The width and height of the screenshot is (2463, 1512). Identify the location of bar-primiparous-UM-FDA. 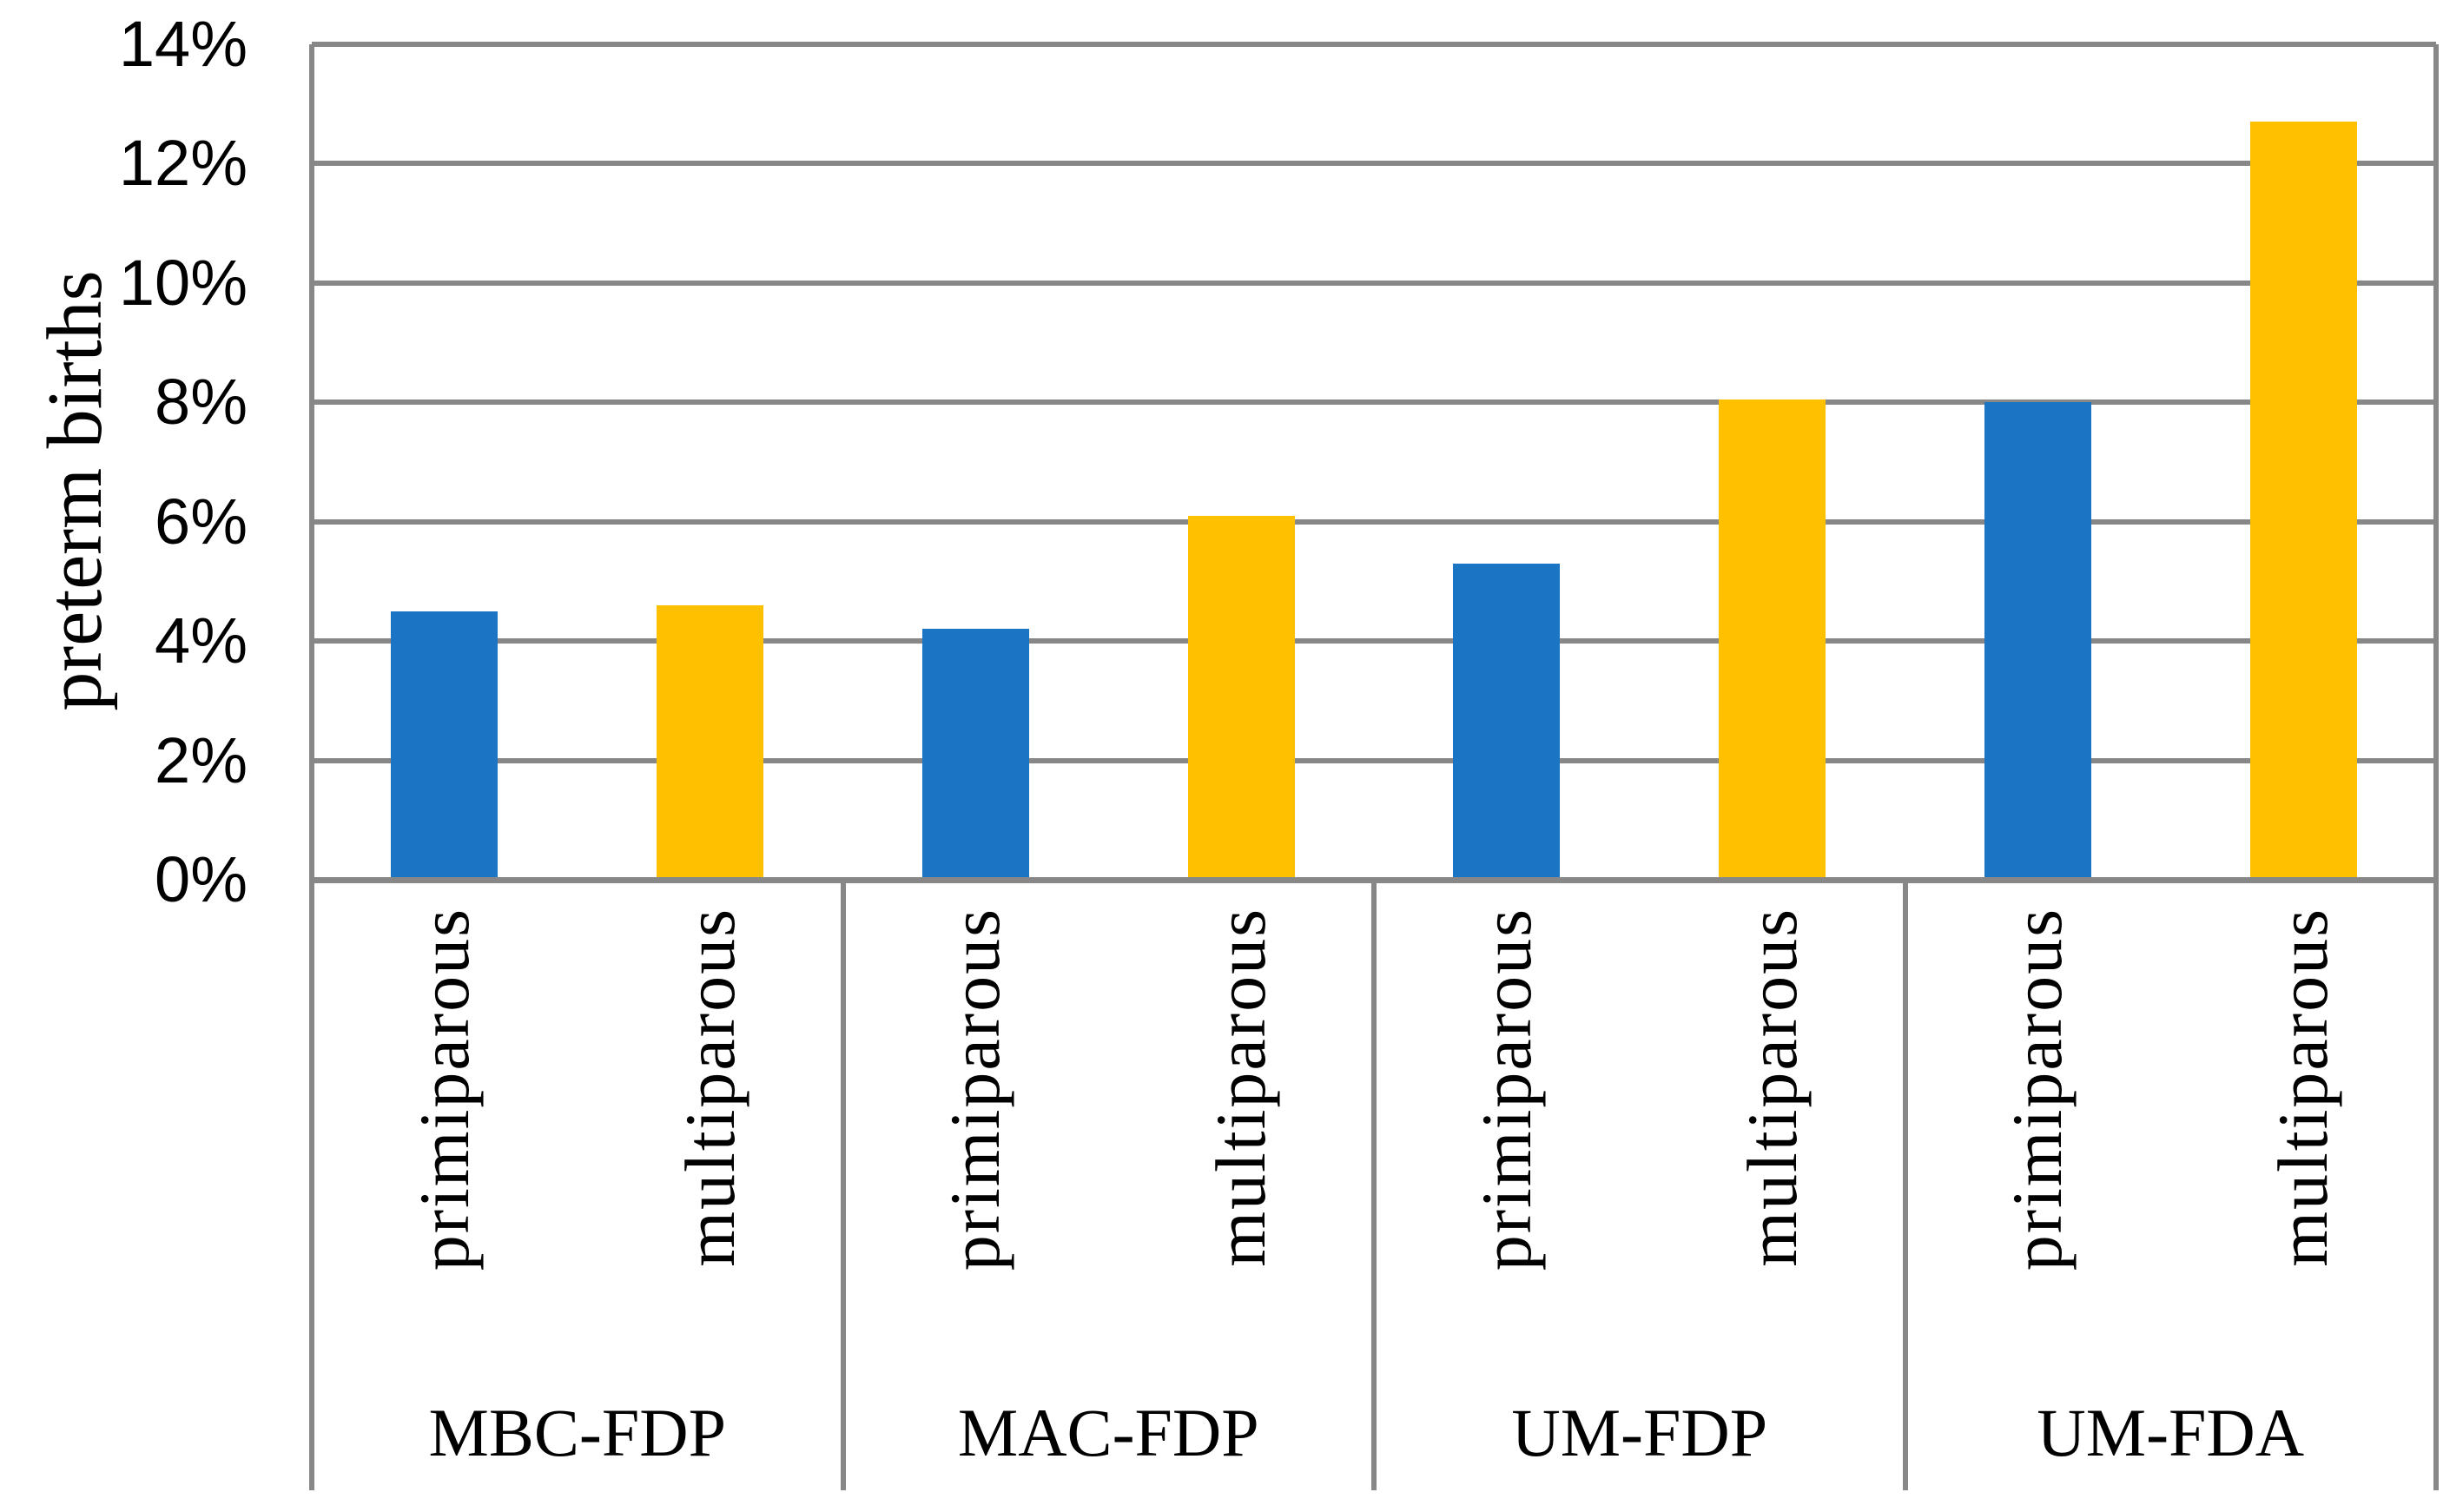
(2037, 641).